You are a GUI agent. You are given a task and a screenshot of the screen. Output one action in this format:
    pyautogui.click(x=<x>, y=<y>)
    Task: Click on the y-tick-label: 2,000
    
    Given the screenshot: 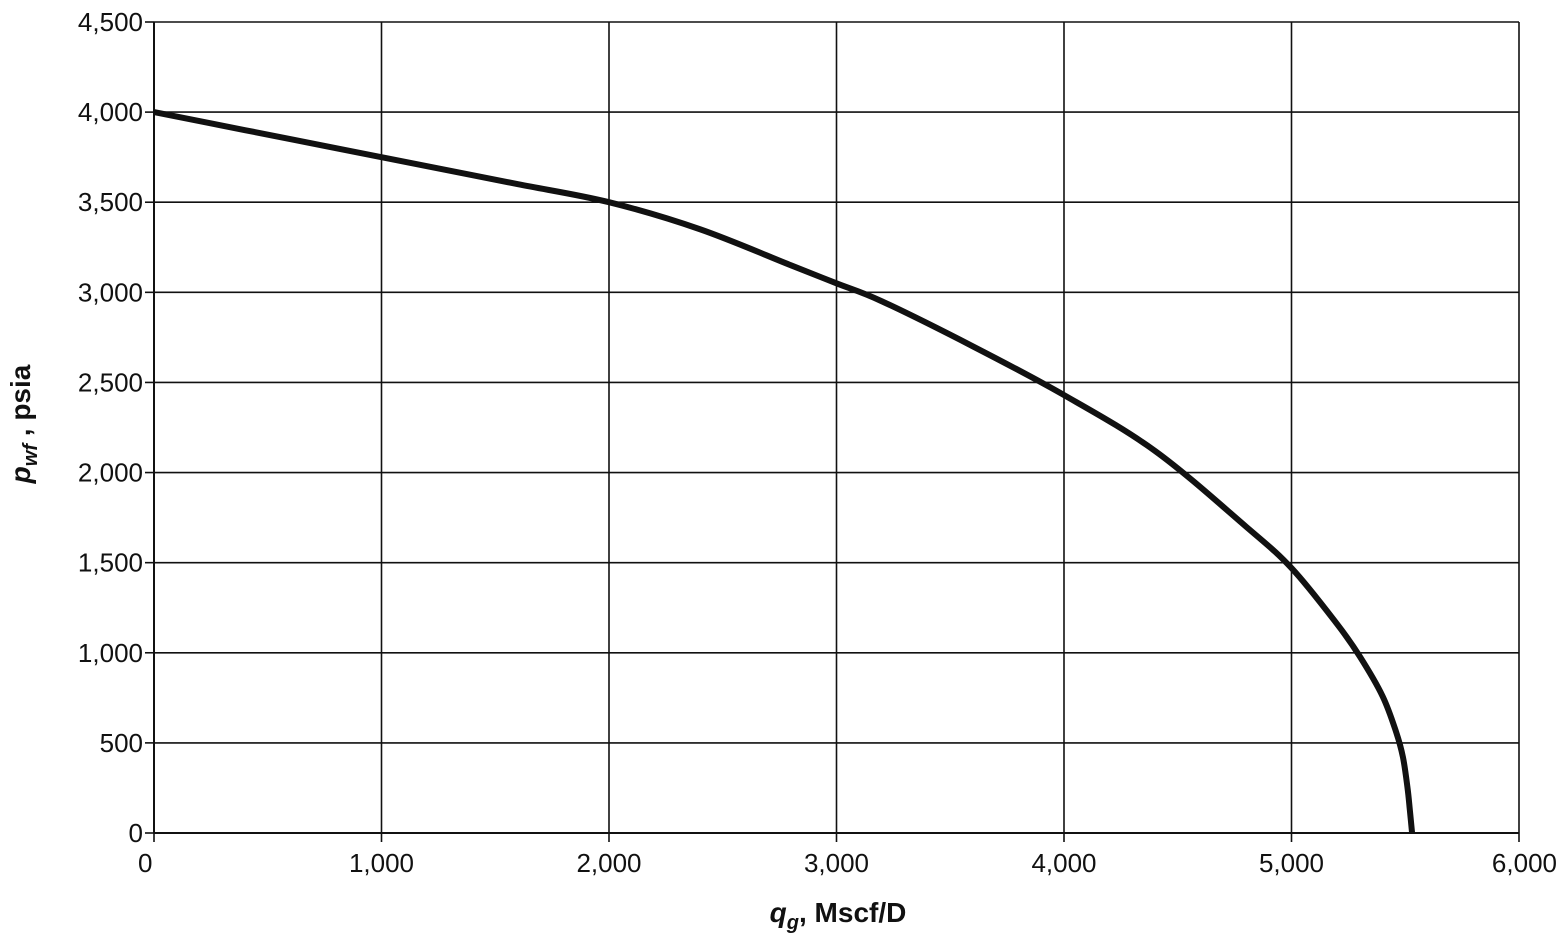 What is the action you would take?
    pyautogui.click(x=110, y=473)
    